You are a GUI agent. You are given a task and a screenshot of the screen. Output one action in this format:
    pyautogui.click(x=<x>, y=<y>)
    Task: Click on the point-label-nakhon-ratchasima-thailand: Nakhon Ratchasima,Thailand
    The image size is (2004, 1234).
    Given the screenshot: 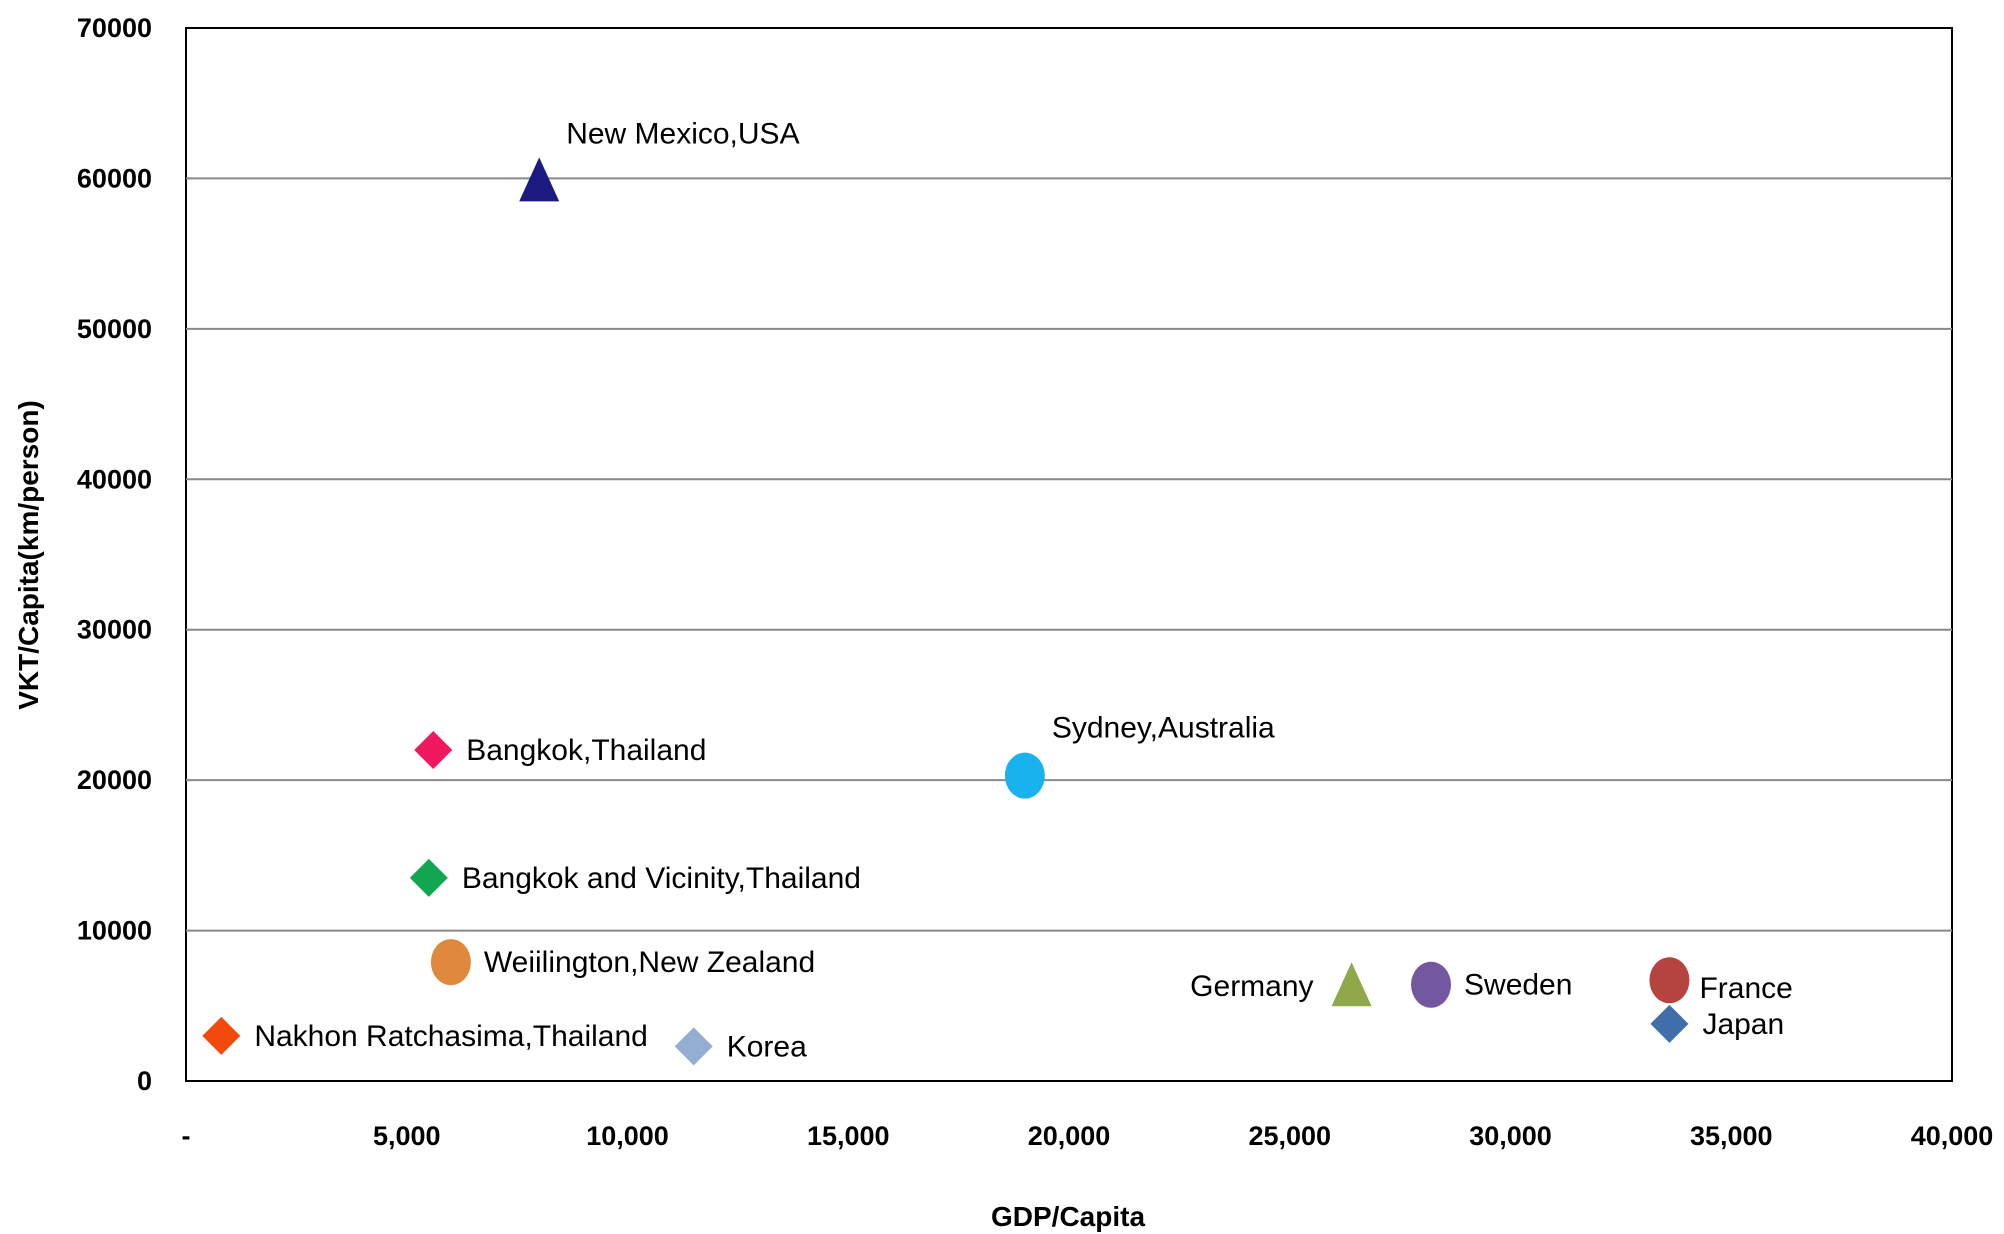 What is the action you would take?
    pyautogui.click(x=451, y=1036)
    